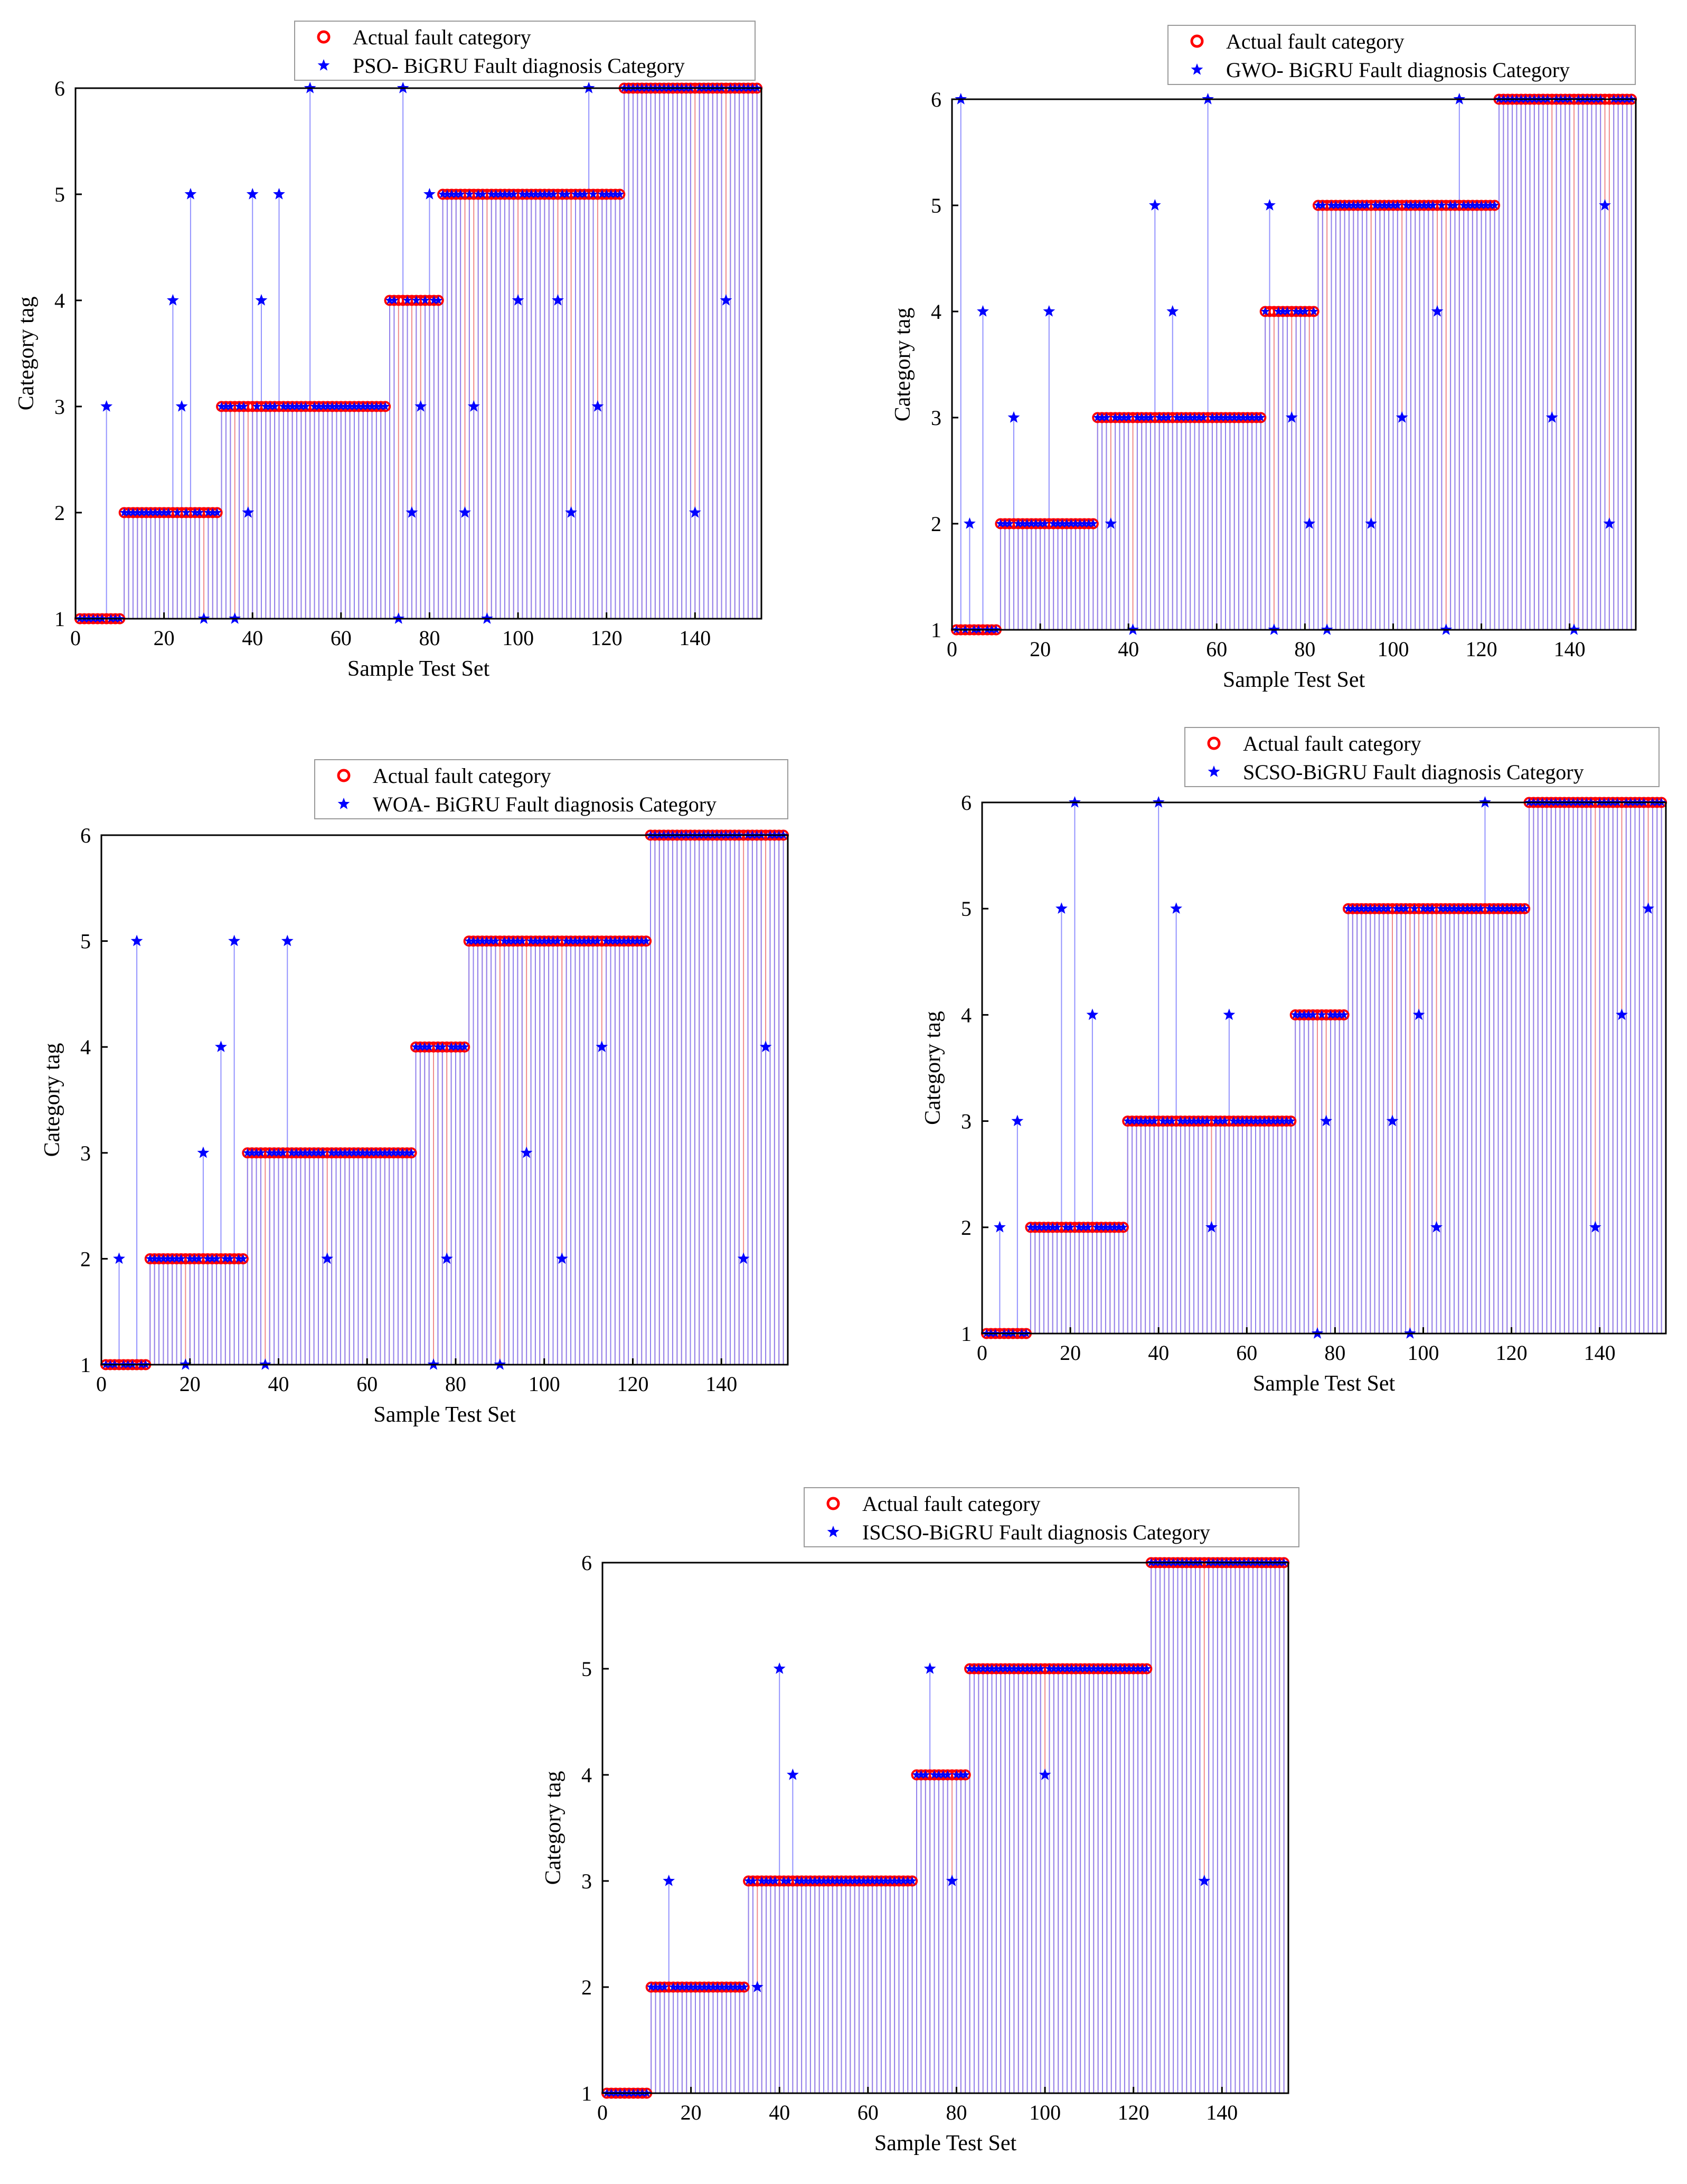 The image size is (1687, 2184). I want to click on x-tick-label: 140, so click(1600, 1353).